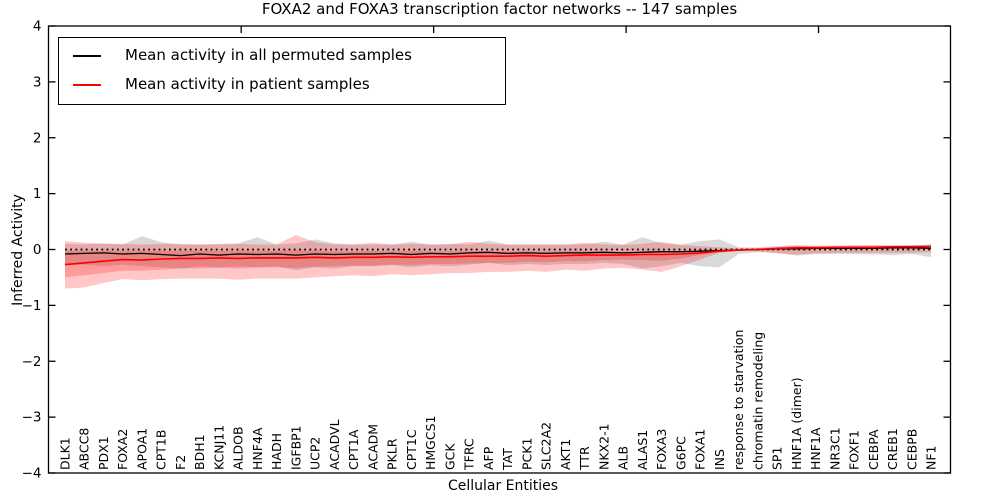  Describe the element at coordinates (565, 454) in the screenshot. I see `x-category-label: AKT1` at that location.